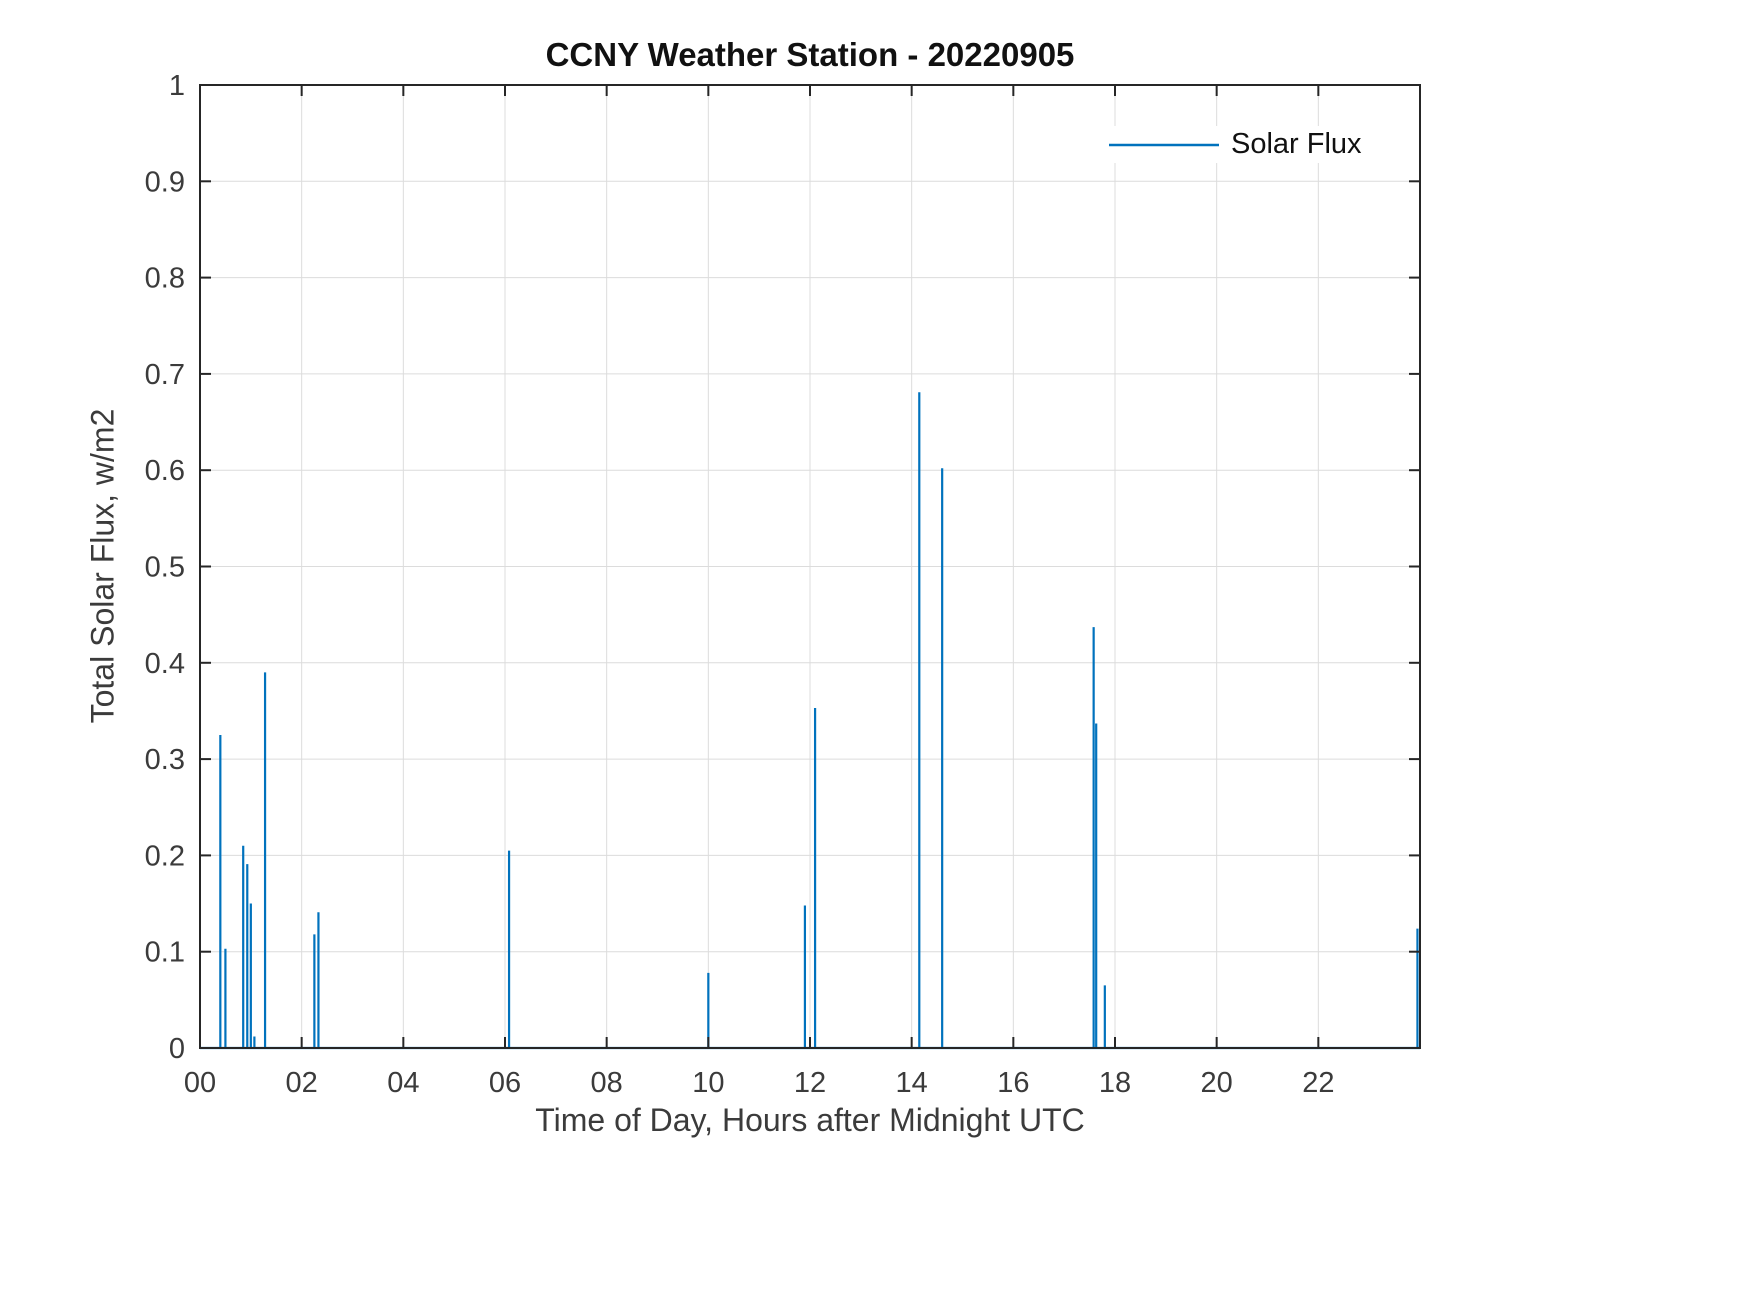 This screenshot has height=1313, width=1750. Describe the element at coordinates (177, 86) in the screenshot. I see `y-tick-label: 1` at that location.